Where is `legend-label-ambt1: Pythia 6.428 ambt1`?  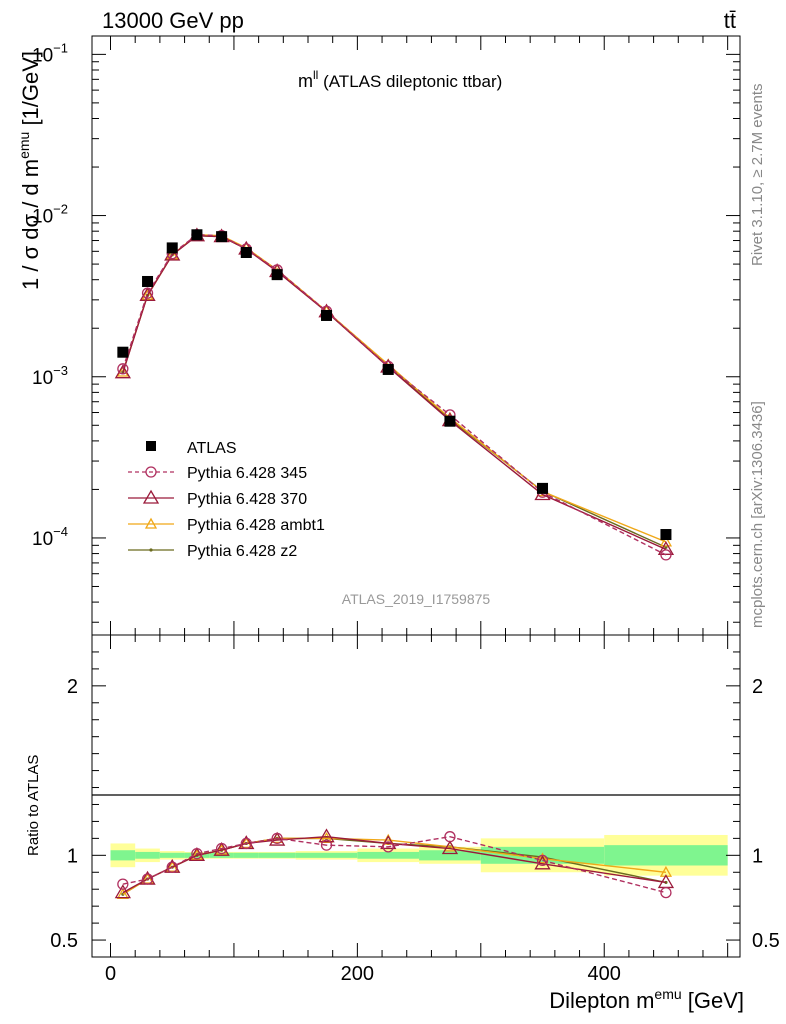
legend-label-ambt1: Pythia 6.428 ambt1 is located at coordinates (256, 525).